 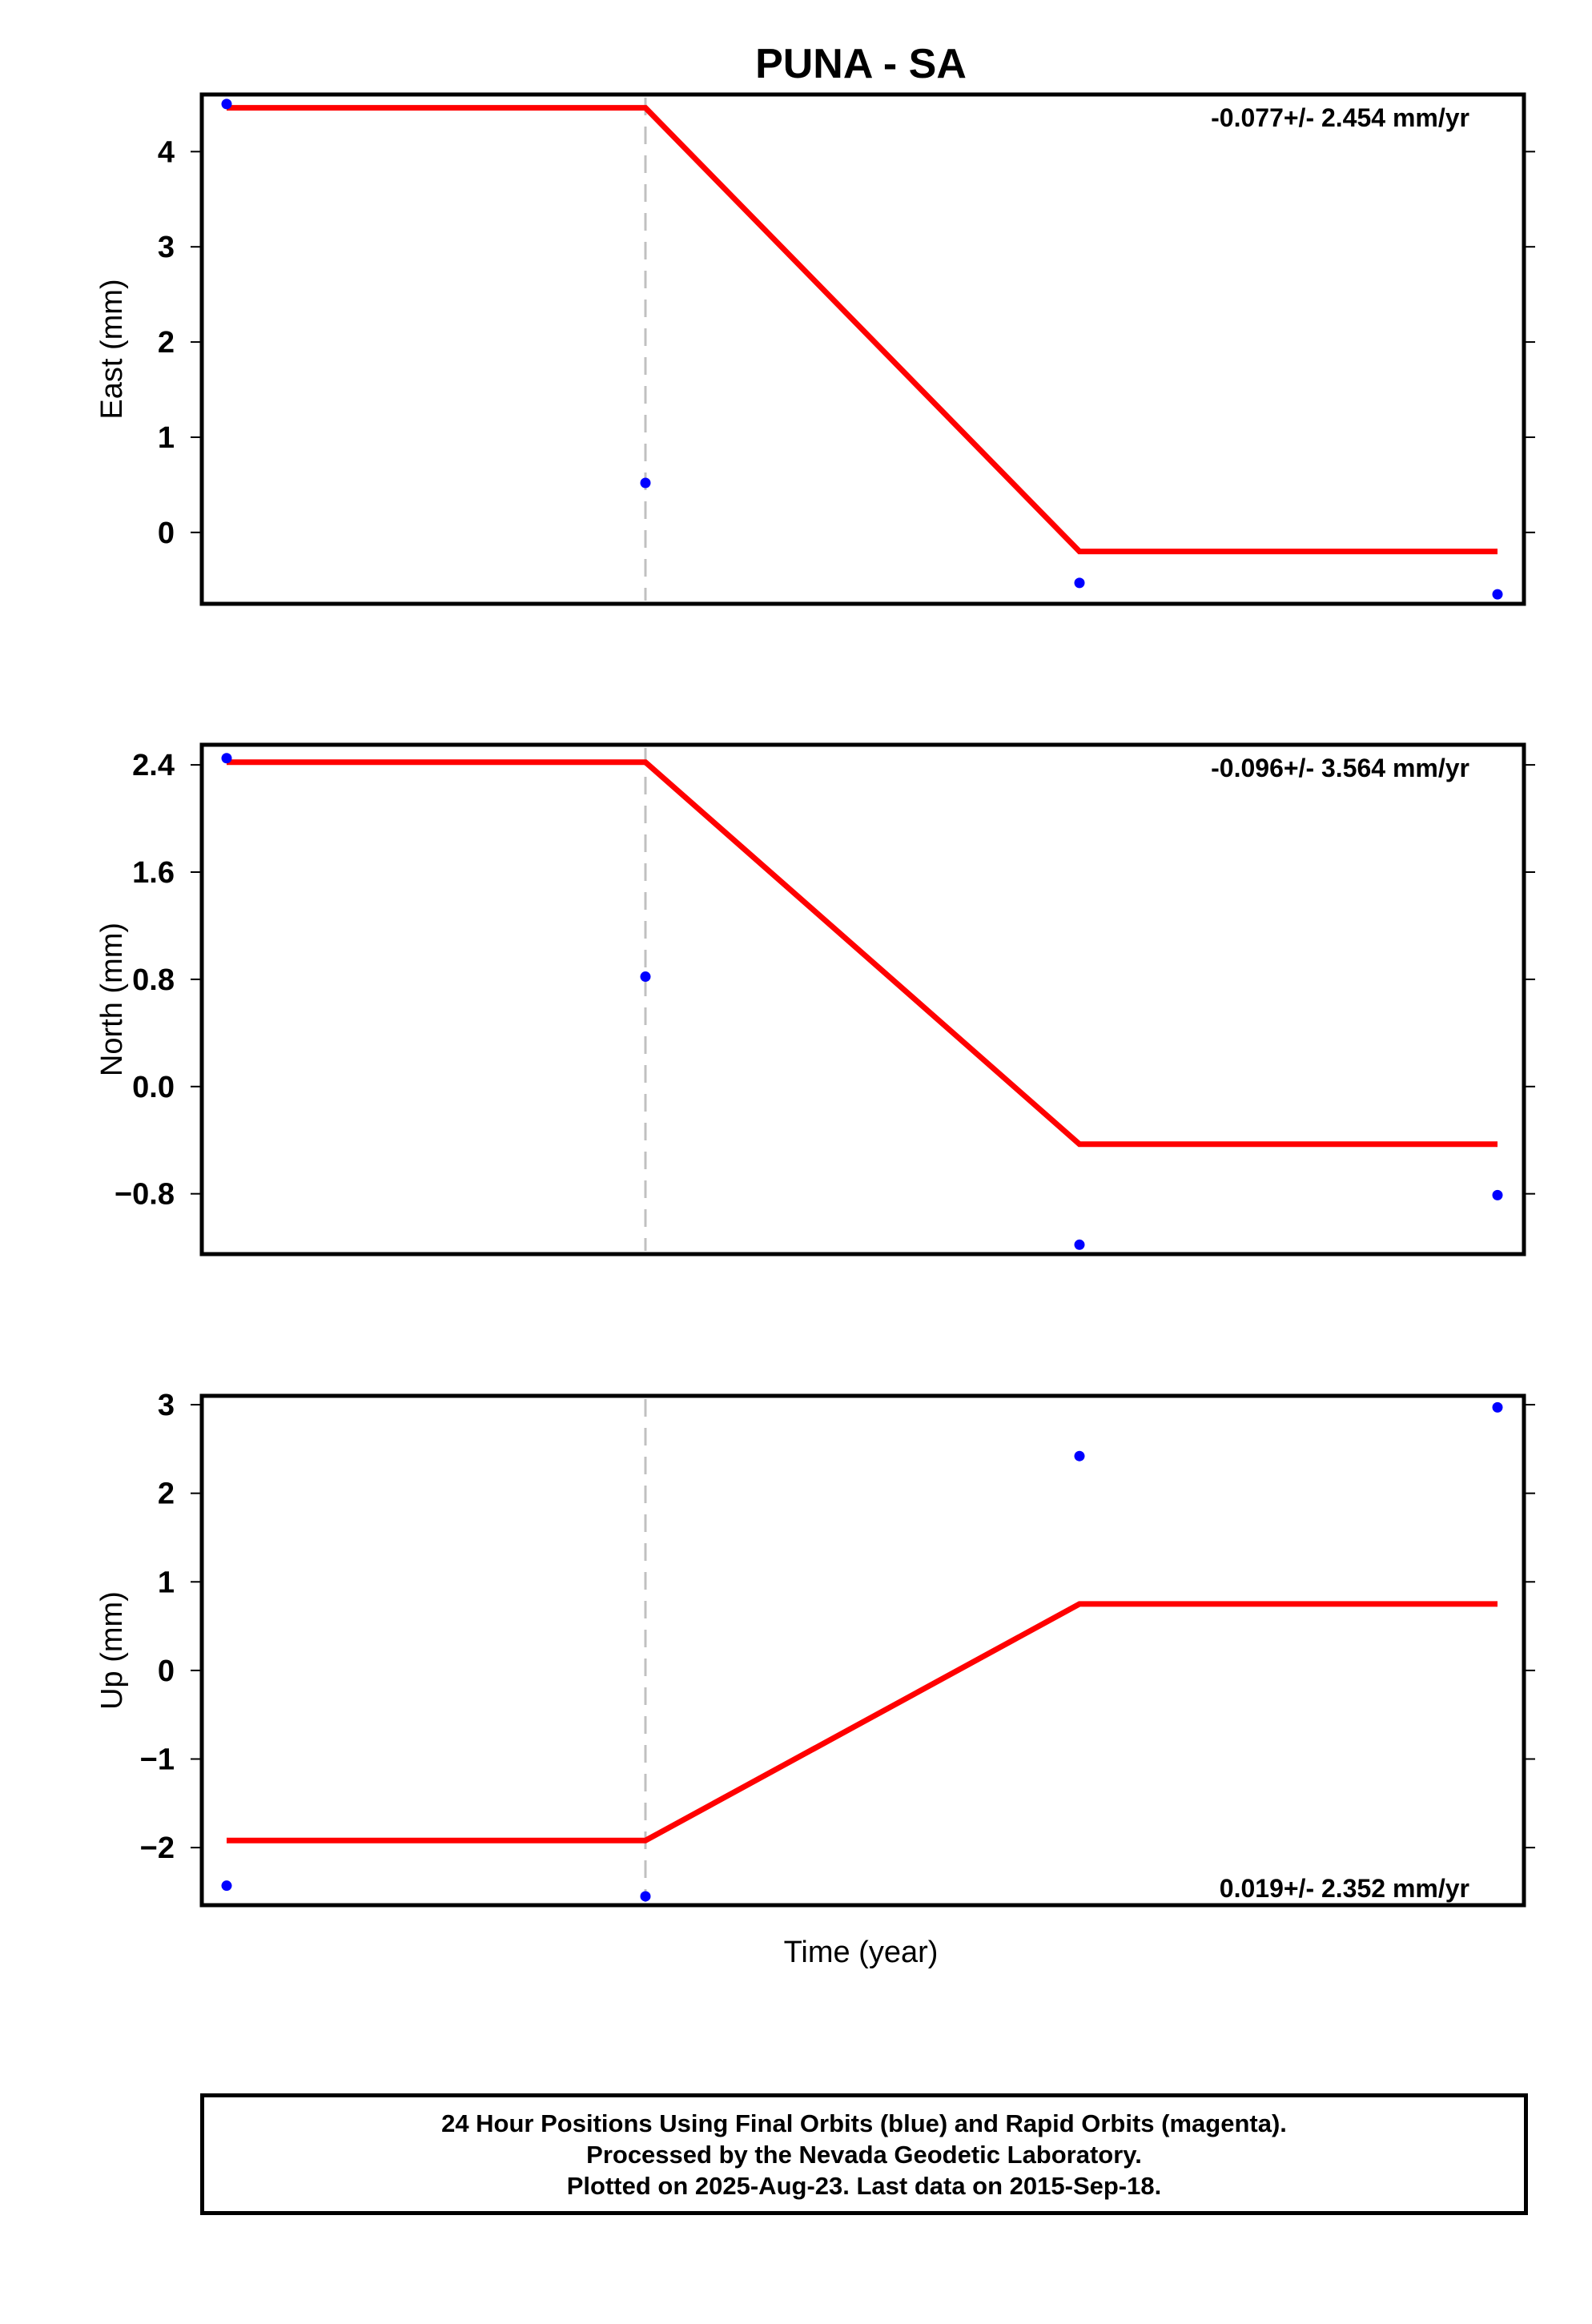 What do you see at coordinates (1340, 118) in the screenshot?
I see `east-panel-rate-label: -0.077+/- 2.454 mm/yr` at bounding box center [1340, 118].